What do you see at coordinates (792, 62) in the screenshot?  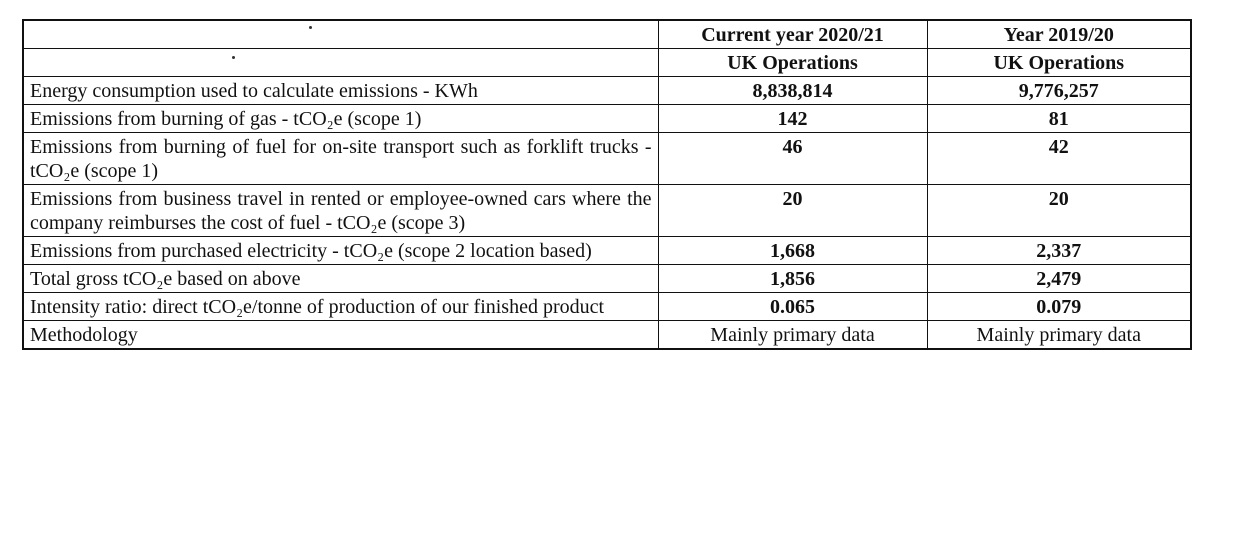 I see `header-current-scope: UK Operations` at bounding box center [792, 62].